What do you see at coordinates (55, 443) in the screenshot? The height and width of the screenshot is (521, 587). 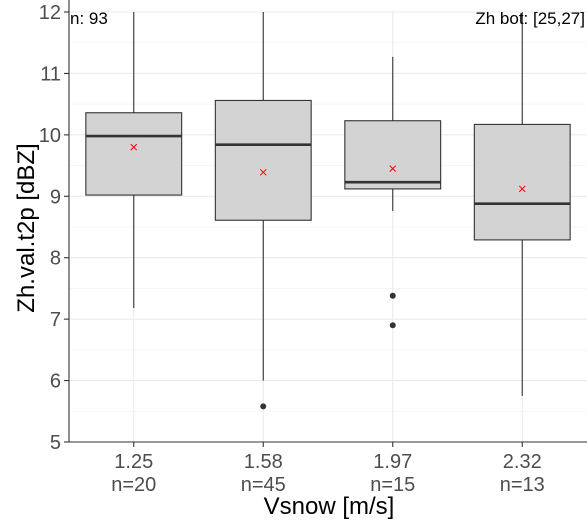 I see `y-tick-label: 5` at bounding box center [55, 443].